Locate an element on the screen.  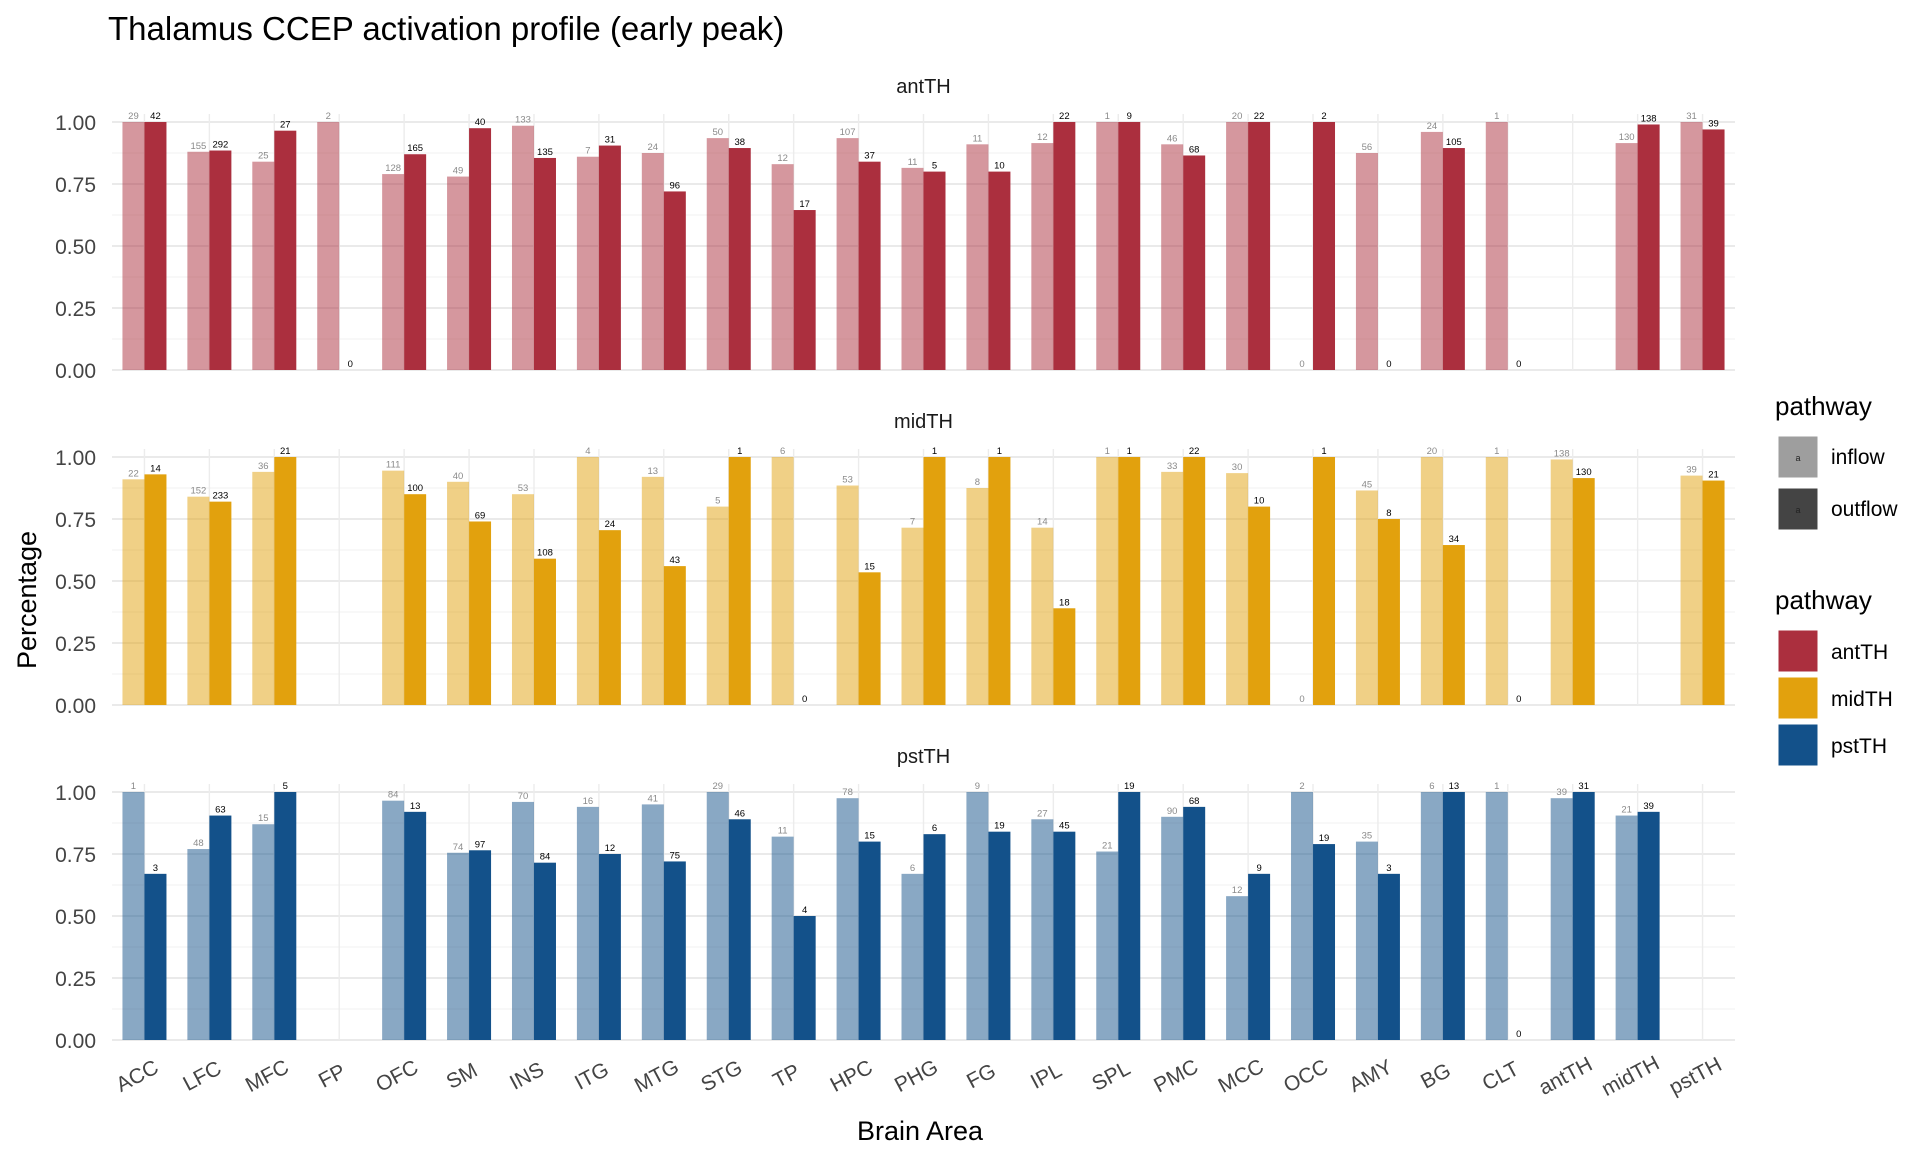
outflow-count-label: 8 is located at coordinates (1388, 513).